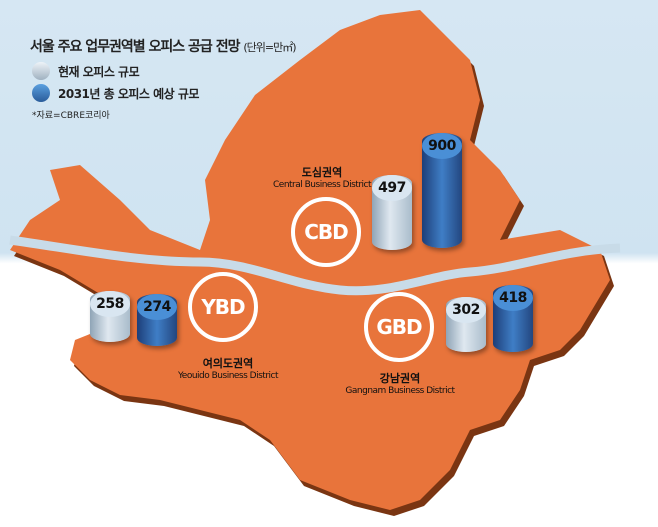 Image resolution: width=658 pixels, height=527 pixels. Describe the element at coordinates (71, 116) in the screenshot. I see `source-note: *자료=CBRE코리아` at that location.